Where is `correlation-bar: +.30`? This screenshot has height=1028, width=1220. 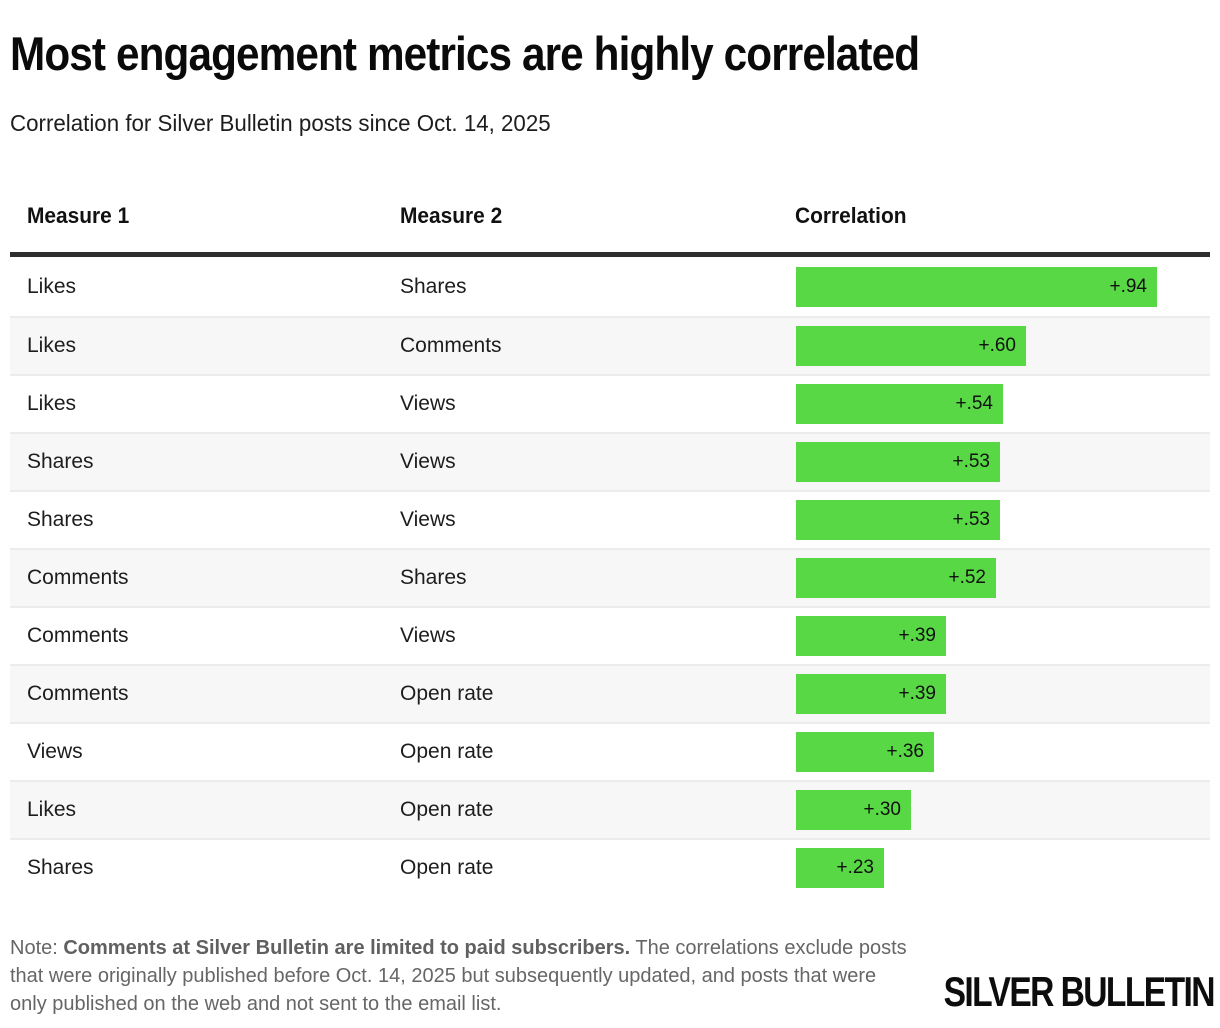 correlation-bar: +.30 is located at coordinates (853, 810).